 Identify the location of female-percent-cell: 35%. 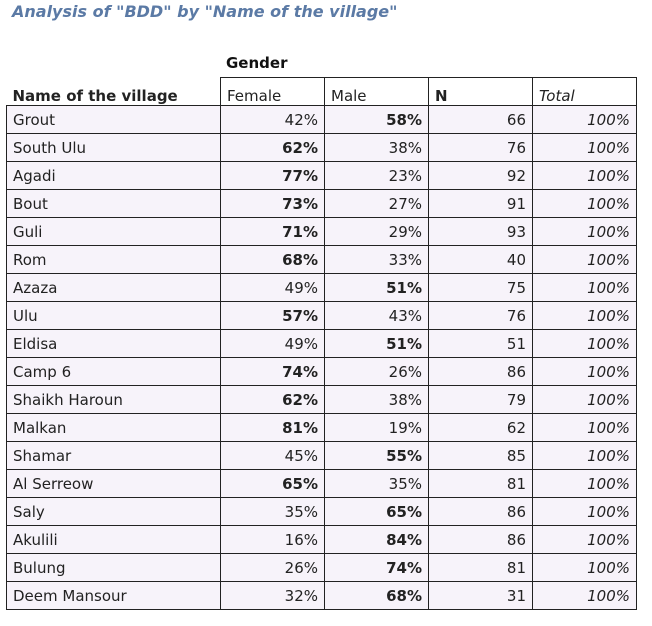
(272, 511).